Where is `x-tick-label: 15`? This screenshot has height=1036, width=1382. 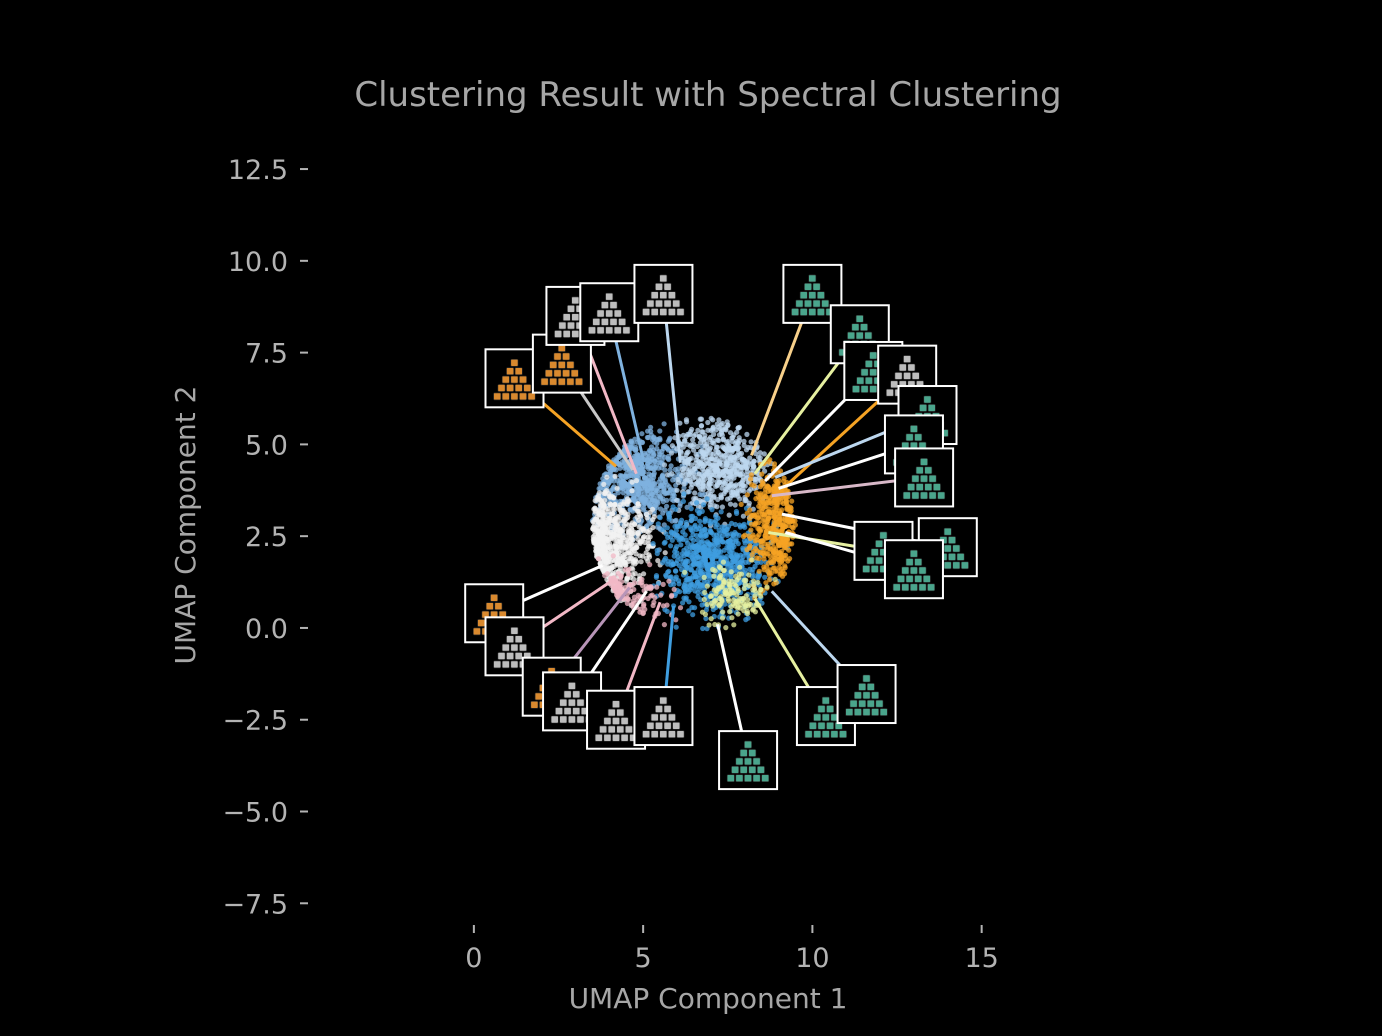 x-tick-label: 15 is located at coordinates (981, 958).